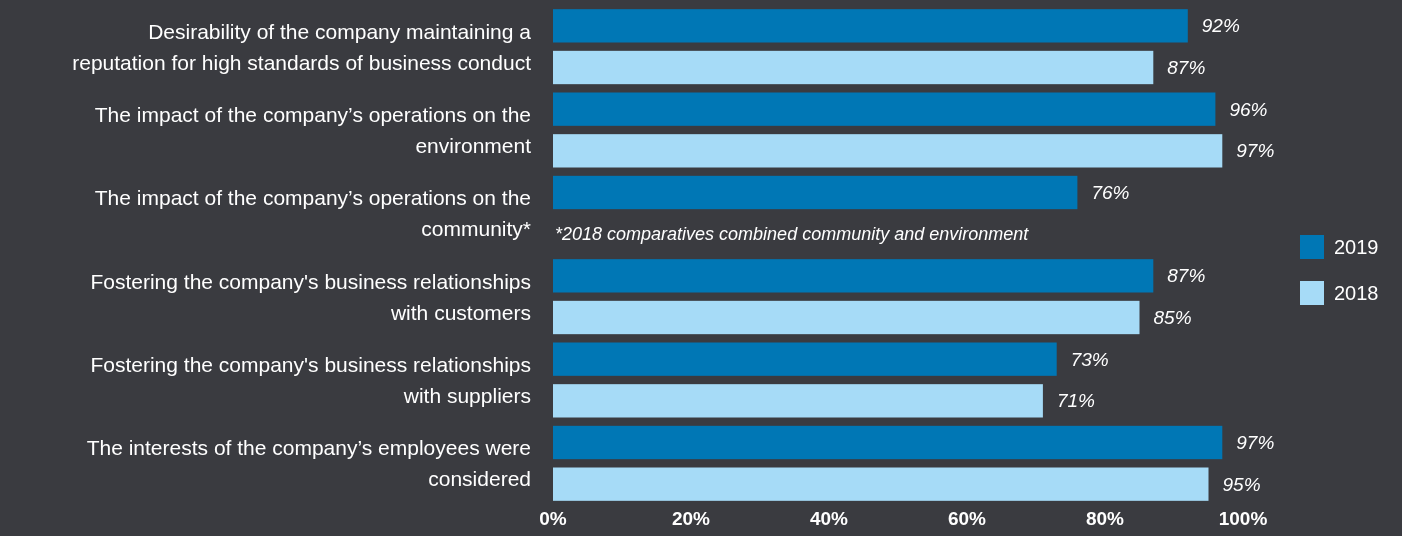 This screenshot has width=1402, height=536. I want to click on y-tick-label: The impact of the company’s operations on the community*, so click(312, 213).